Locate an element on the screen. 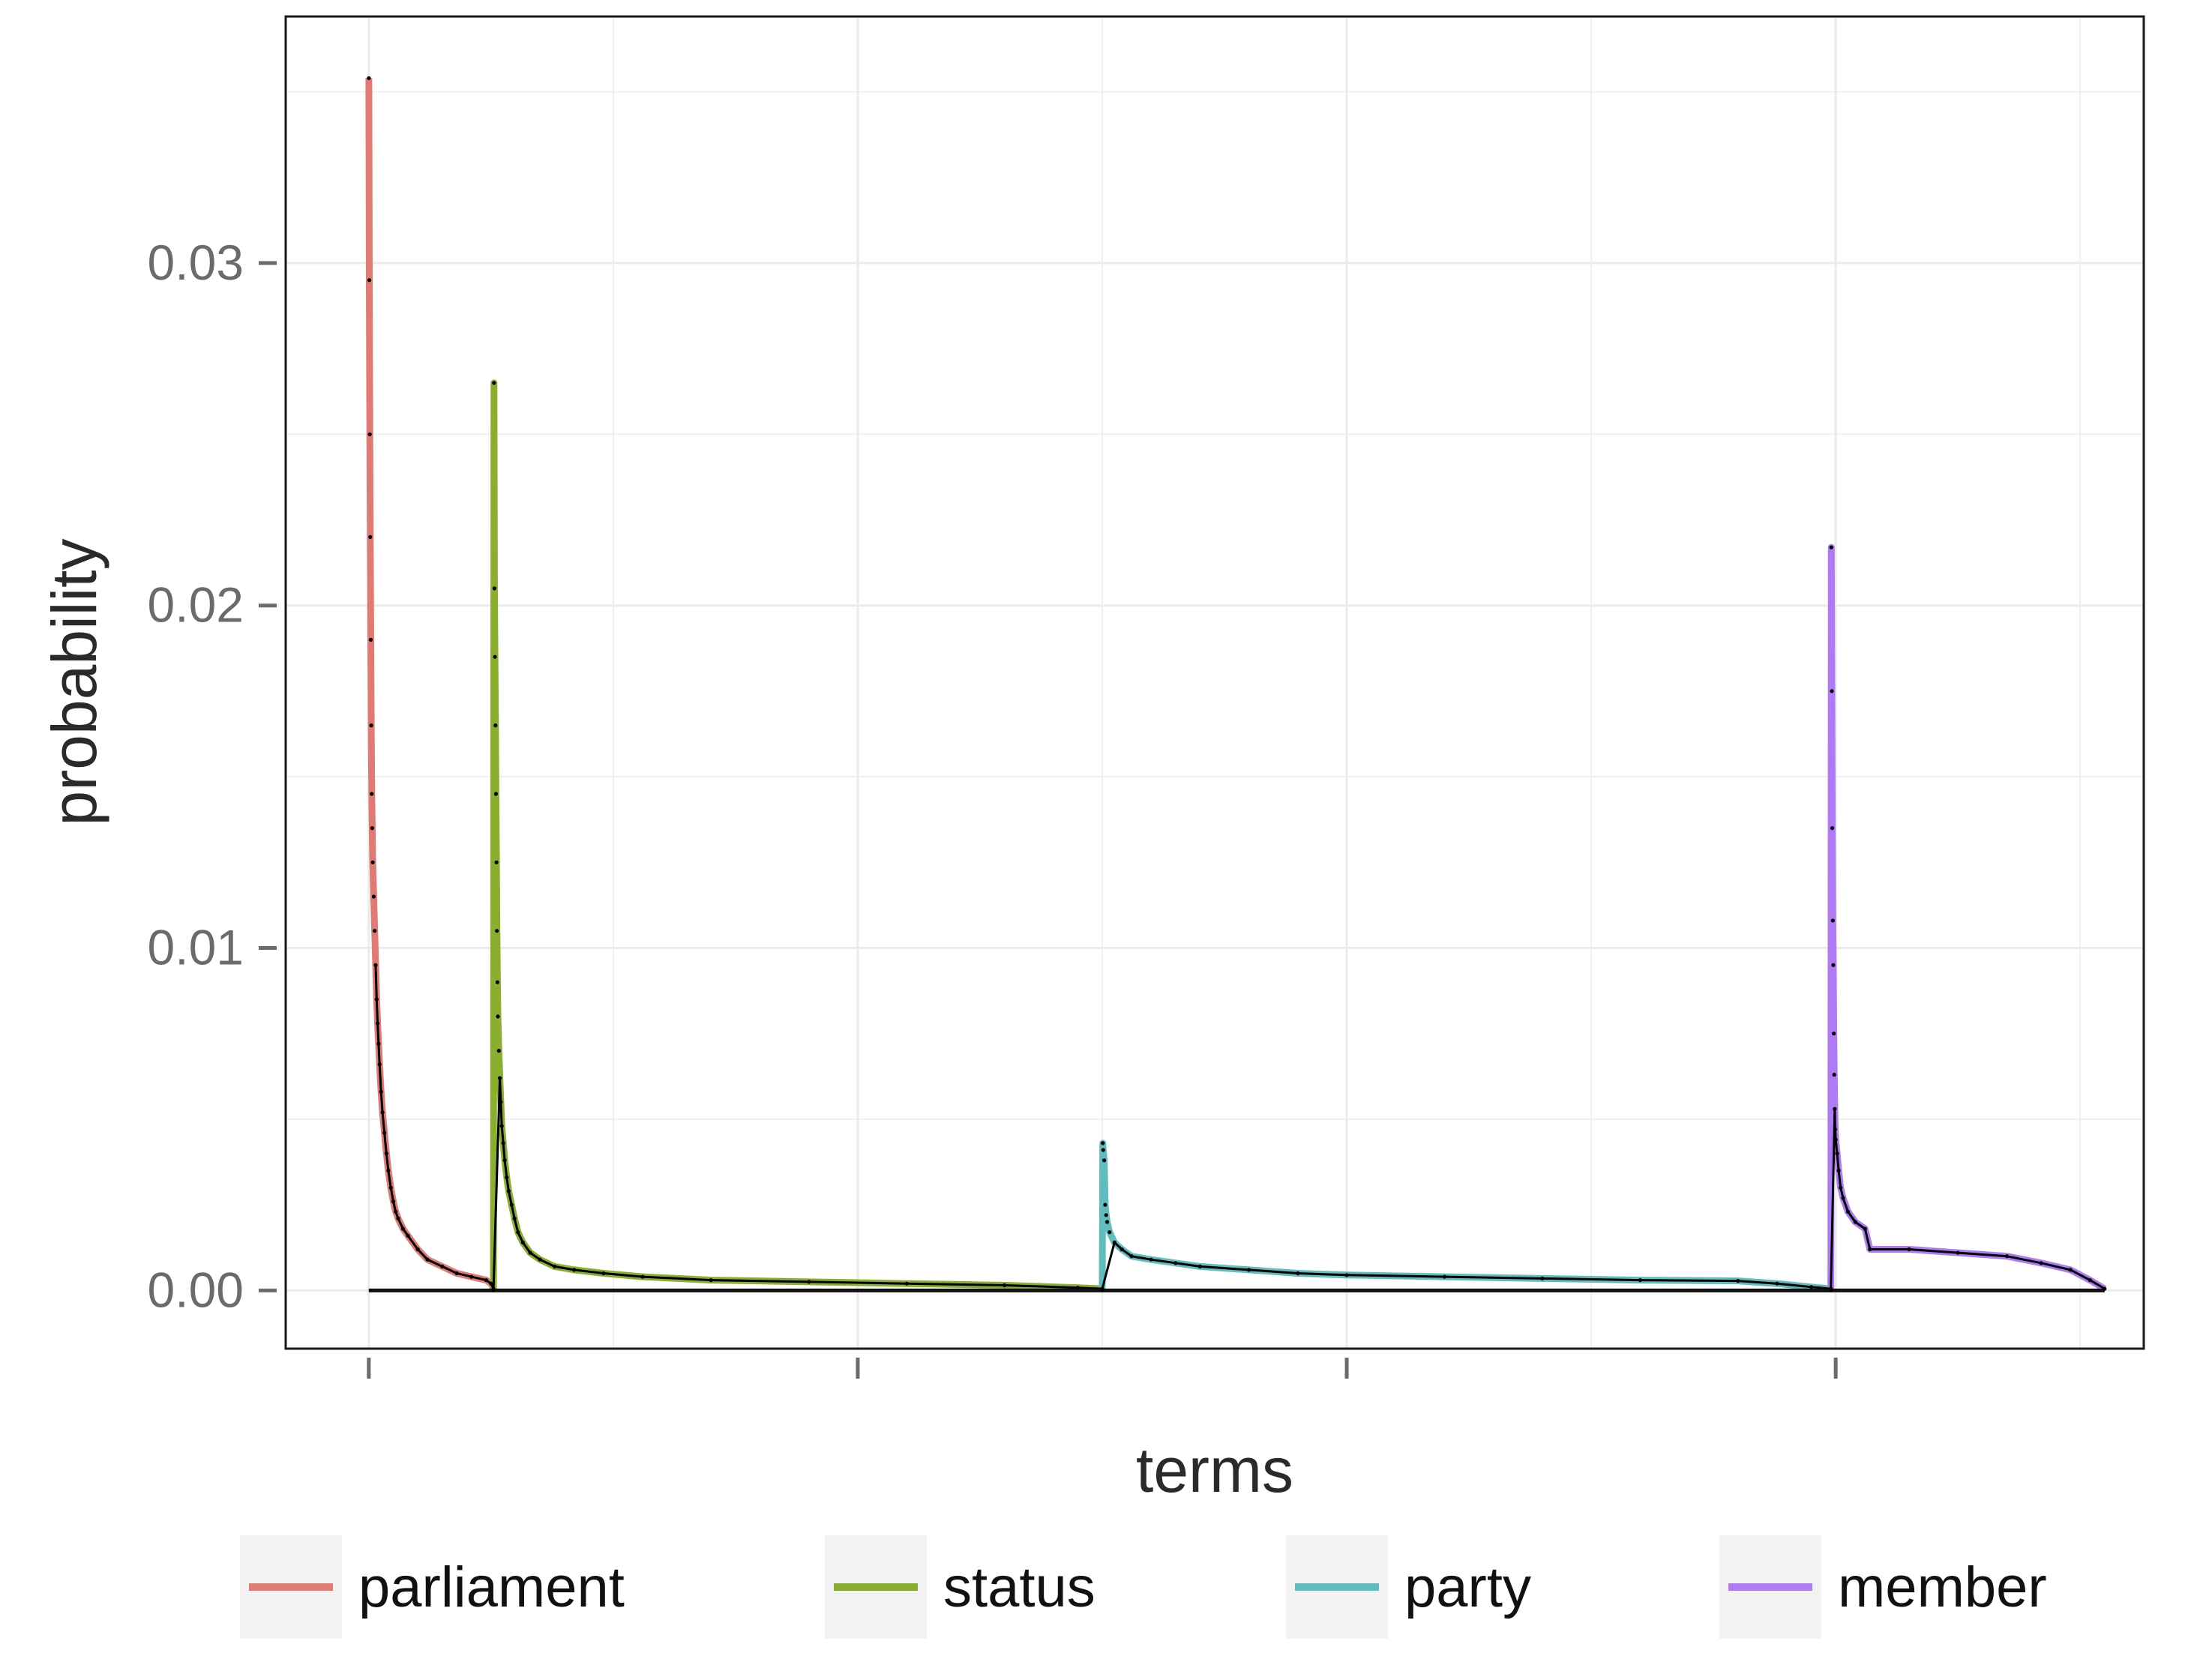 The height and width of the screenshot is (1680, 2212). y-tick-label: 0.00 is located at coordinates (196, 1289).